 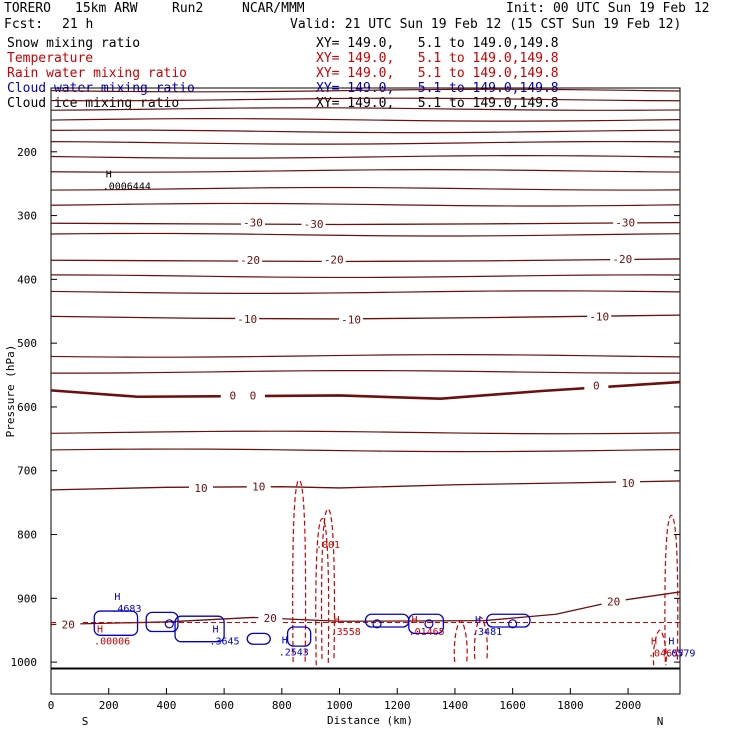 I want to click on high-marker-value: .3645, so click(x=224, y=642).